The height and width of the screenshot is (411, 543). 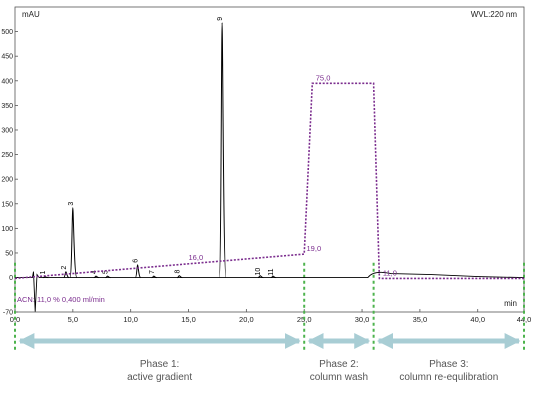 What do you see at coordinates (338, 364) in the screenshot?
I see `phase-label-line1: Phase 2:` at bounding box center [338, 364].